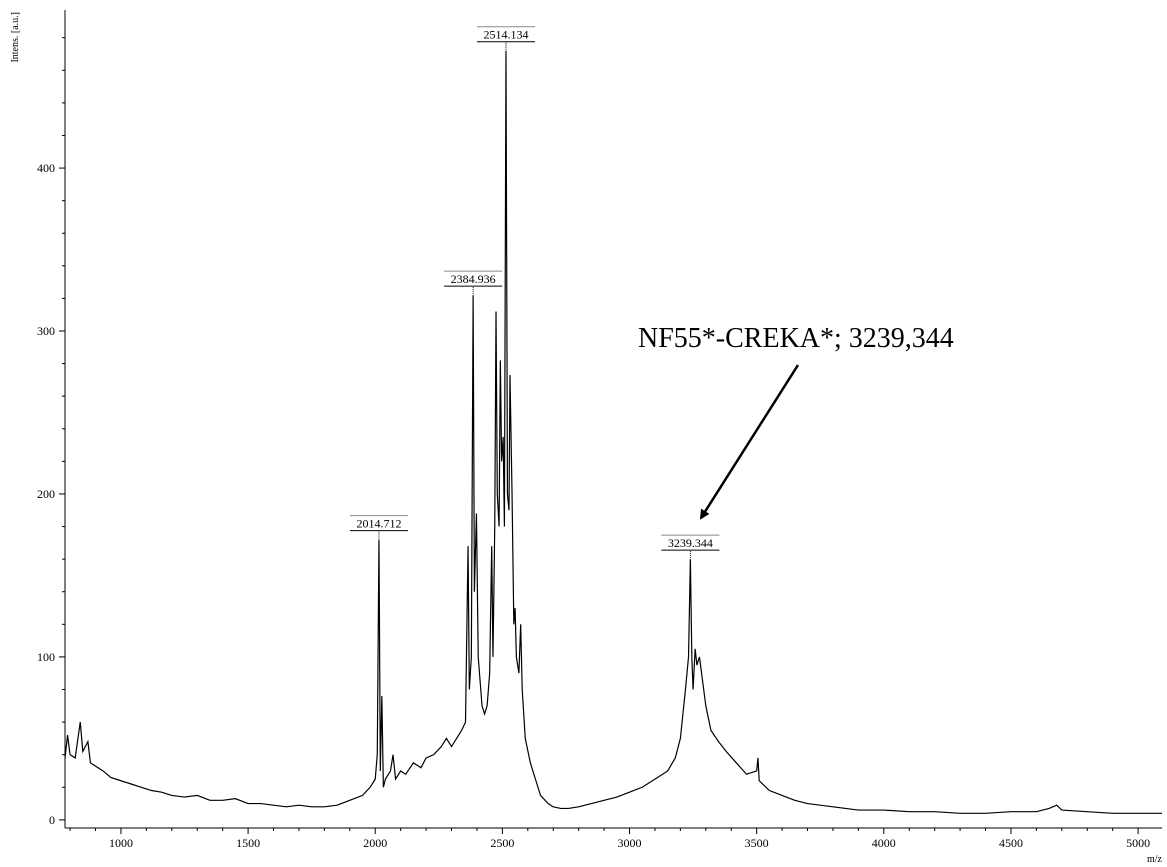  What do you see at coordinates (46, 331) in the screenshot?
I see `y-tick-label: 300` at bounding box center [46, 331].